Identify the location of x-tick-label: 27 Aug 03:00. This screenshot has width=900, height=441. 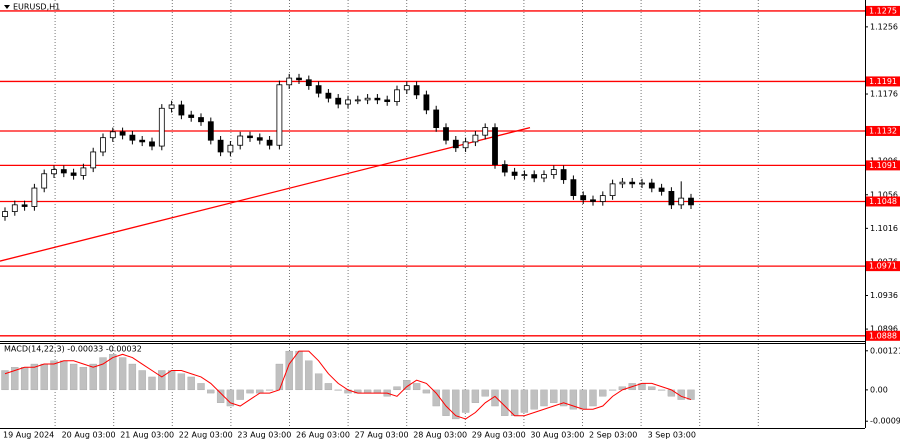
(382, 435).